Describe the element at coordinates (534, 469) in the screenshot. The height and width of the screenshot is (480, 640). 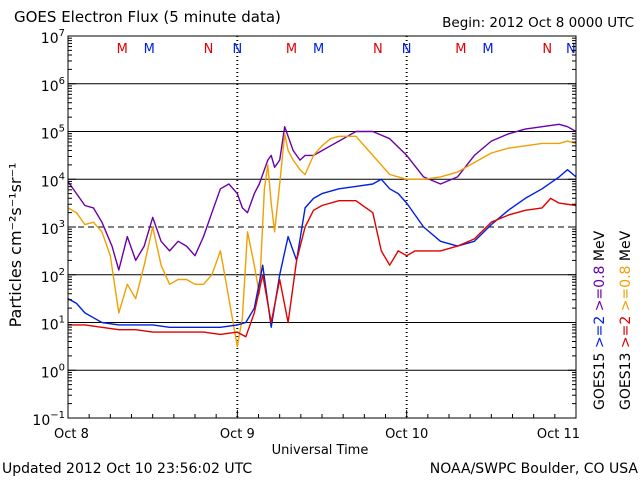
I see `source-credit: NOAA/SWPC Boulder, CO USA` at that location.